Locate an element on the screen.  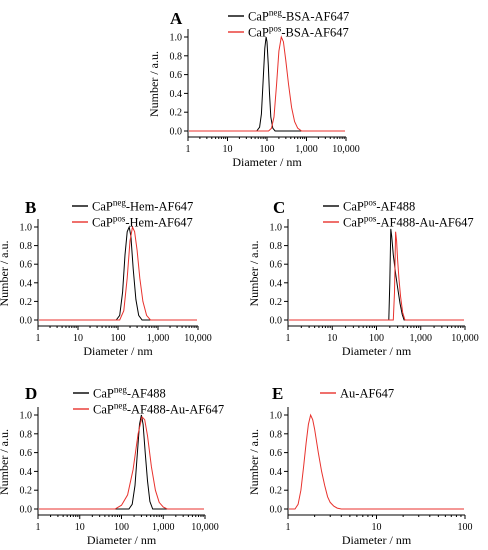
legend-entry: CaPpos-BSA-AF647 is located at coordinates (298, 32).